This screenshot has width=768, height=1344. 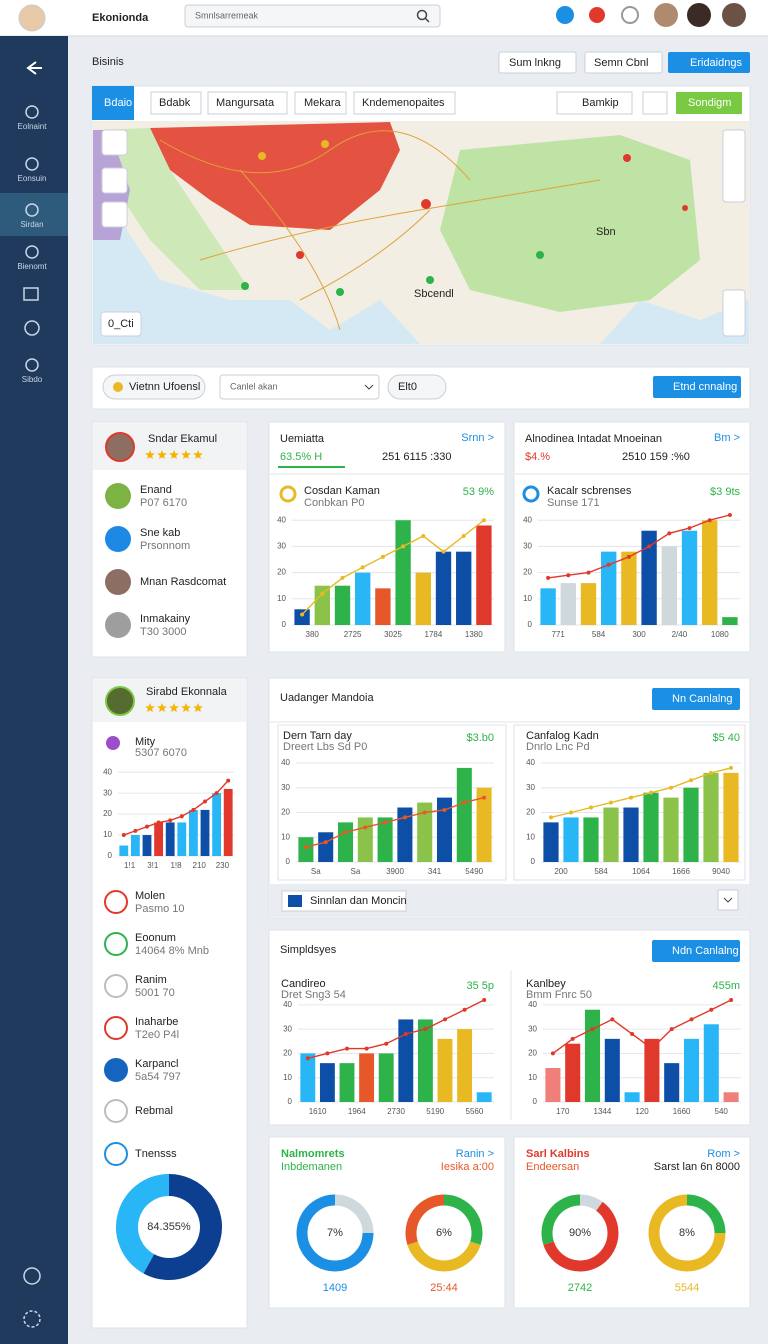 I want to click on search-icon, so click(x=422, y=15).